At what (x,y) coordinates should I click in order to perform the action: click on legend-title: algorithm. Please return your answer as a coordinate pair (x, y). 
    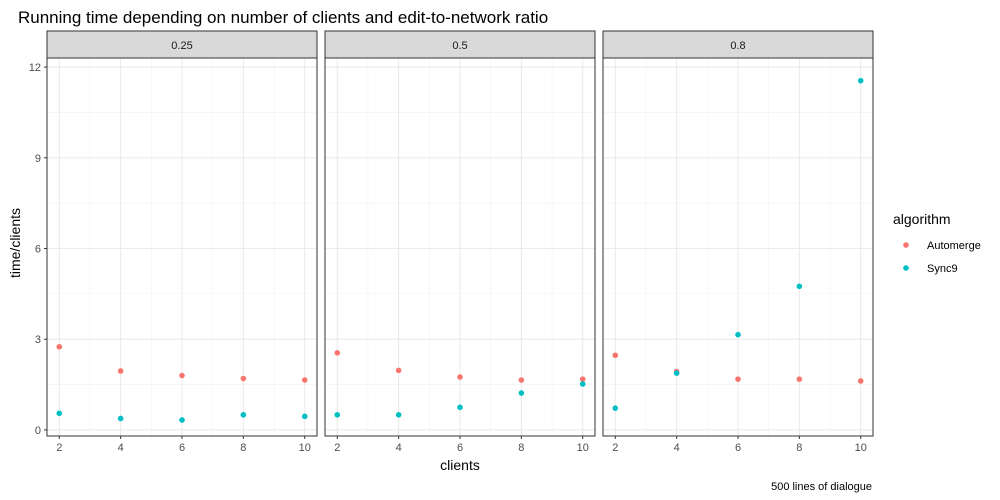
    Looking at the image, I should click on (922, 219).